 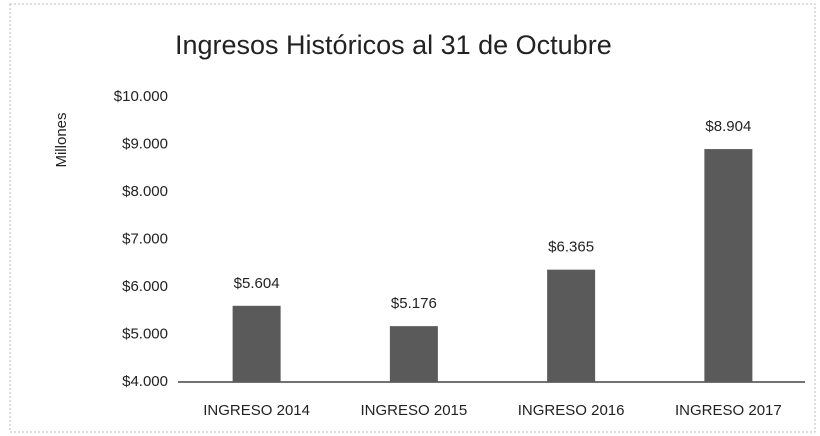 What do you see at coordinates (145, 381) in the screenshot?
I see `y-tick-label: $4.000` at bounding box center [145, 381].